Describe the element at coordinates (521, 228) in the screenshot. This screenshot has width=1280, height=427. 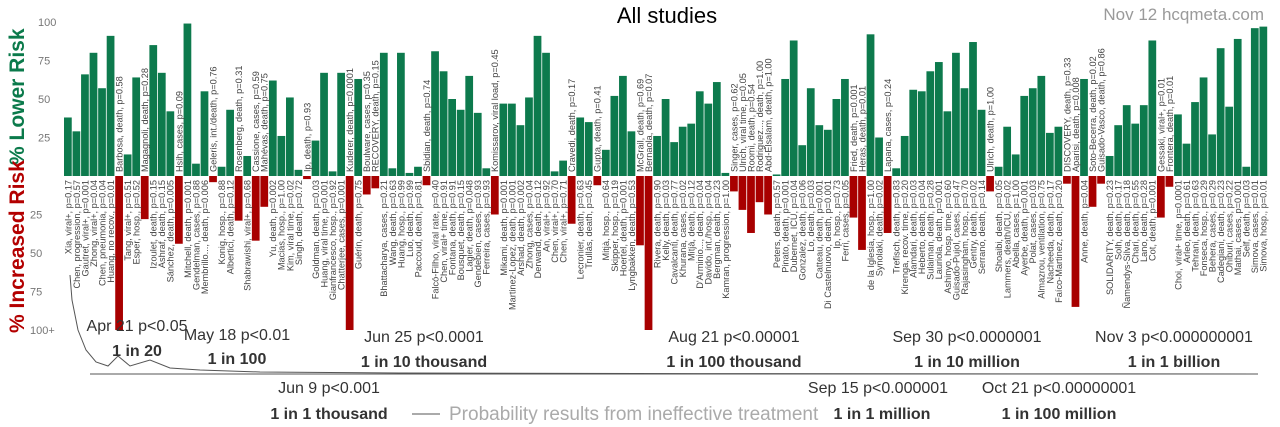
I see `study-label: Arshad, death, p=0.002` at that location.